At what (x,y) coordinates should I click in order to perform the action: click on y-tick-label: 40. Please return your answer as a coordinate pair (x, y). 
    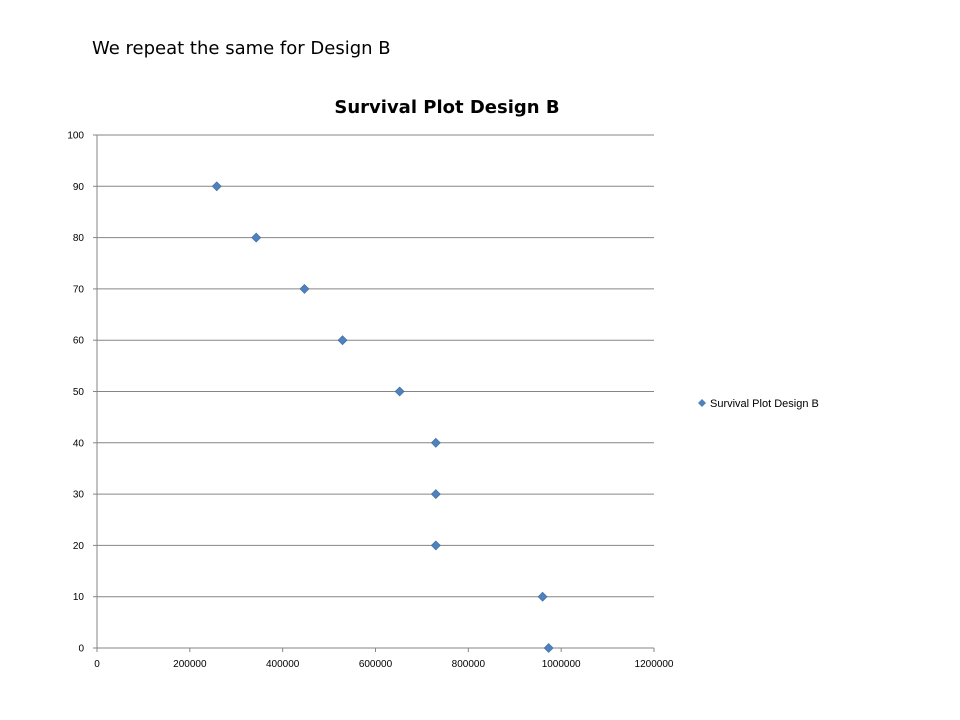
    Looking at the image, I should click on (79, 443).